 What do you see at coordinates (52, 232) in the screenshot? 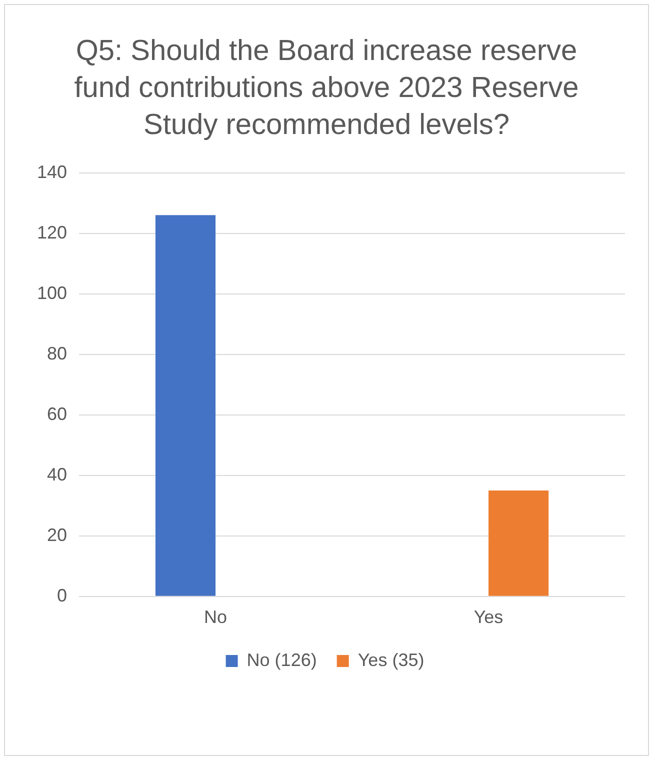
I see `y-tick-label: 120` at bounding box center [52, 232].